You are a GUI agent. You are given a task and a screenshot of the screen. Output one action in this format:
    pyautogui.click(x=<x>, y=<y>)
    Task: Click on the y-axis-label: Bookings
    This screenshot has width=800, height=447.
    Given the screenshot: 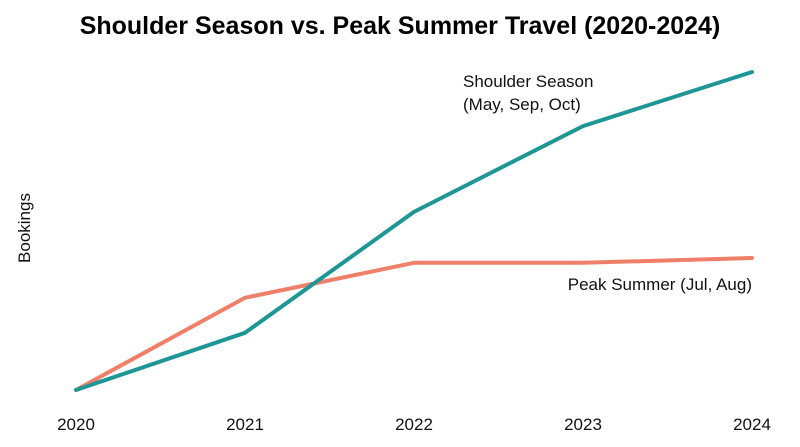 What is the action you would take?
    pyautogui.click(x=24, y=228)
    